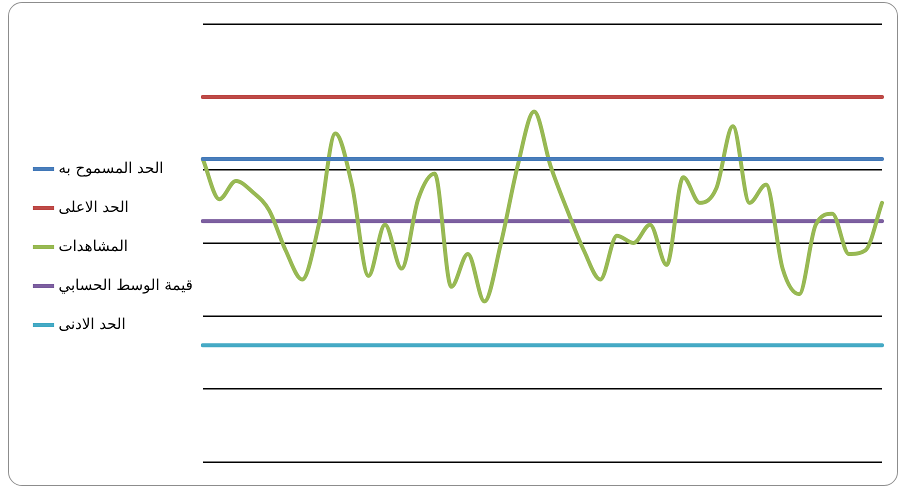 Image resolution: width=904 pixels, height=490 pixels. What do you see at coordinates (92, 323) in the screenshot?
I see `legend-label: الحد الادنى` at bounding box center [92, 323].